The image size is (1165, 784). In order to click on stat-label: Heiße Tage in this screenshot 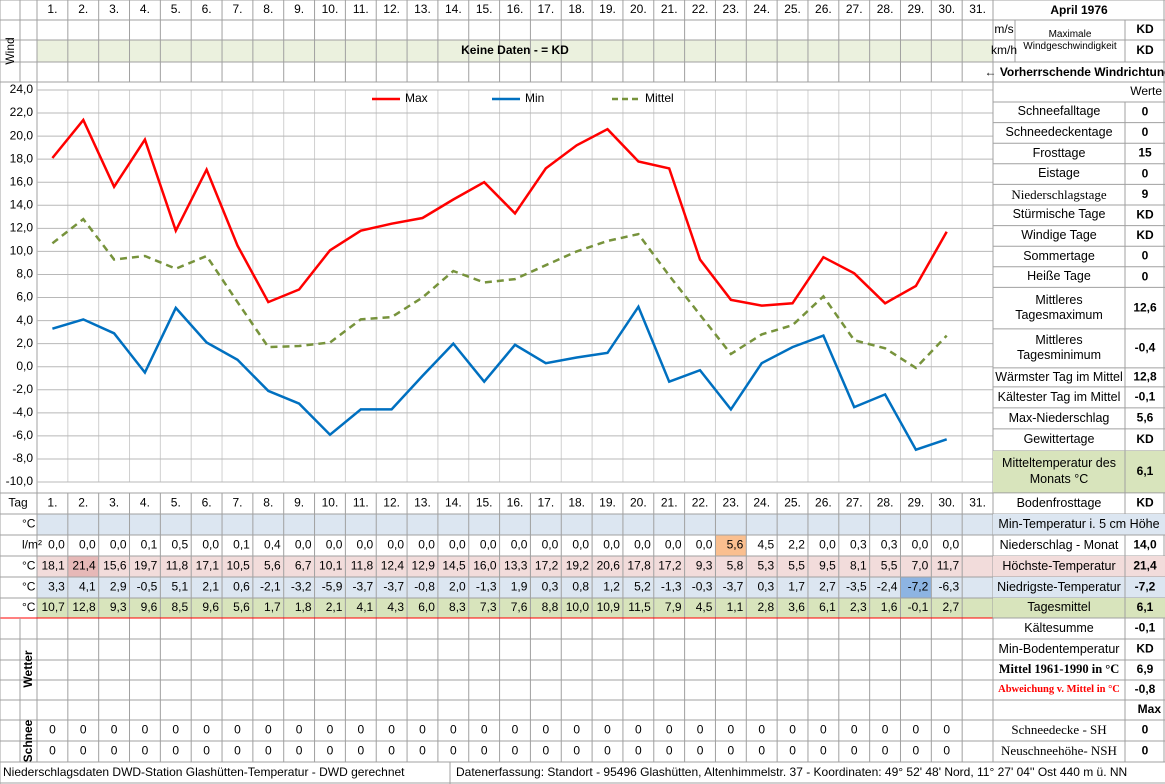, I will do `click(1059, 276)`.